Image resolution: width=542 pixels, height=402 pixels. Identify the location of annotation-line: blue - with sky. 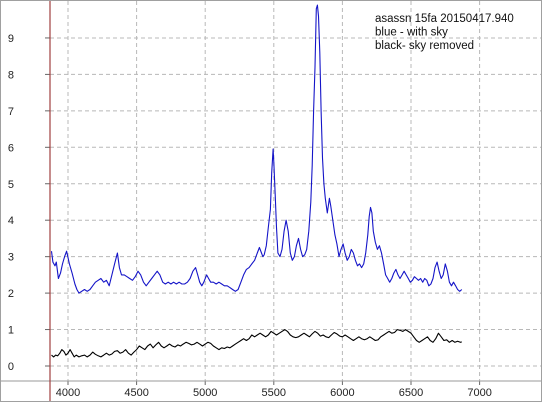
(411, 33).